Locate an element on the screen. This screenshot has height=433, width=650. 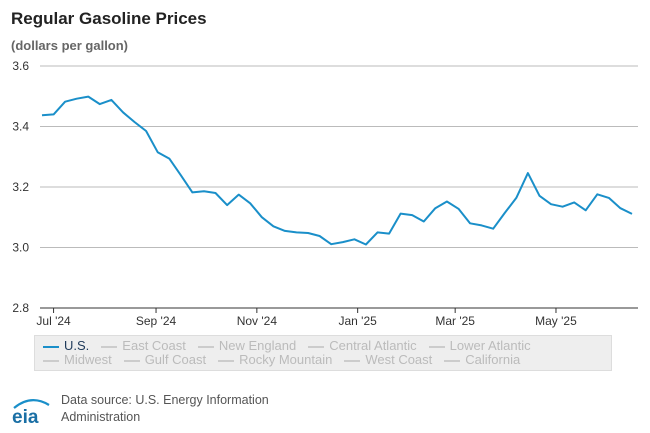
legend-label: Gulf Coast is located at coordinates (175, 359).